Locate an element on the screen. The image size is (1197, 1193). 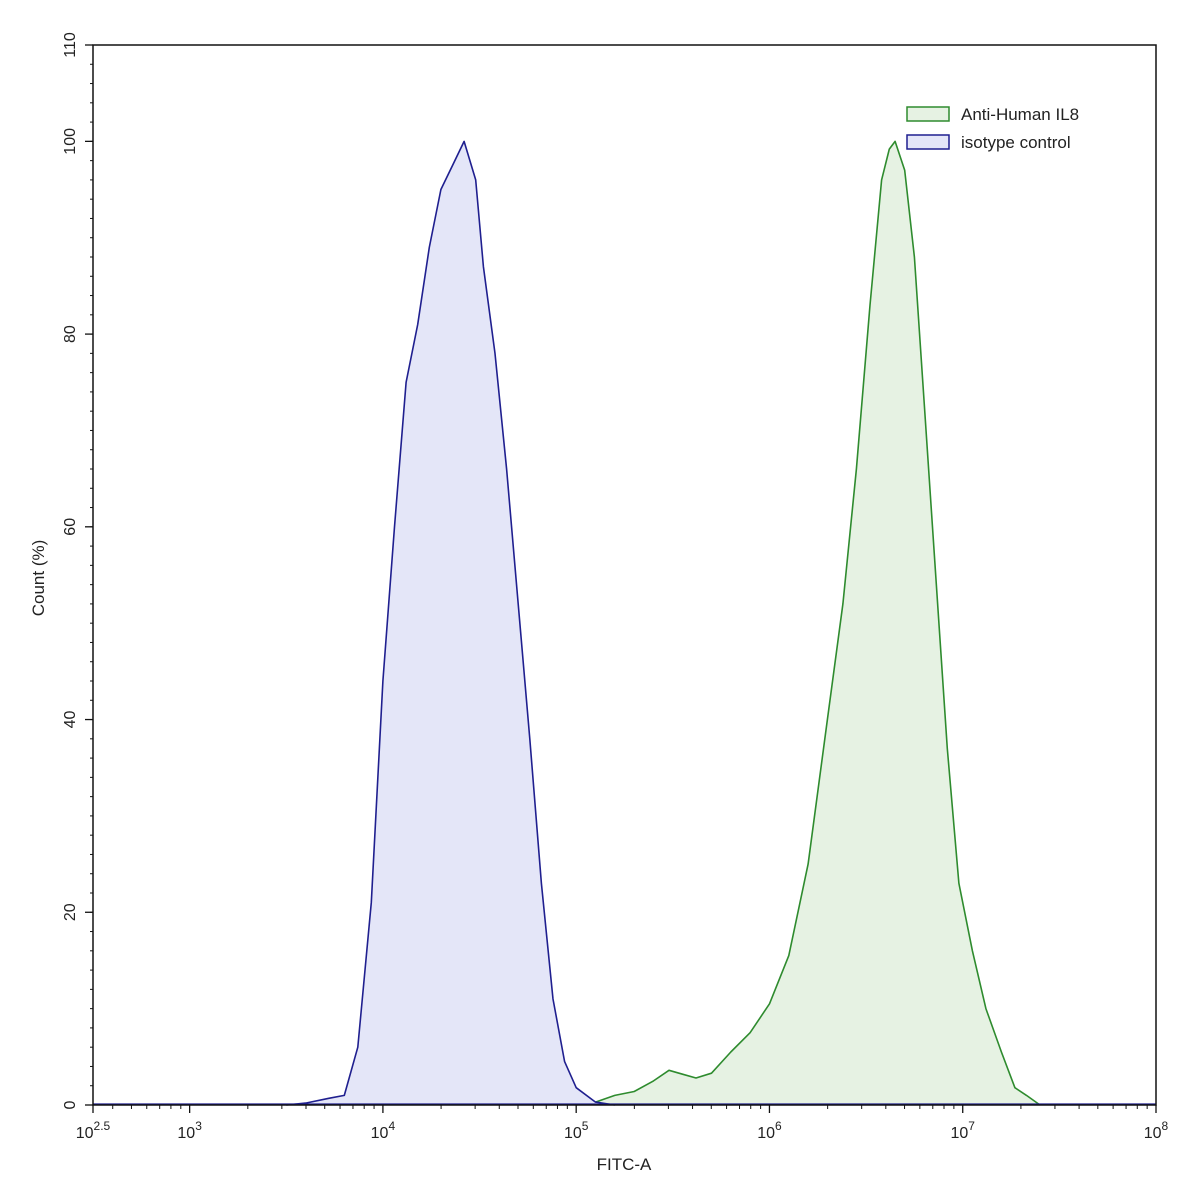
legend: Anti-Human IL8 isotype control is located at coordinates (992, 128).